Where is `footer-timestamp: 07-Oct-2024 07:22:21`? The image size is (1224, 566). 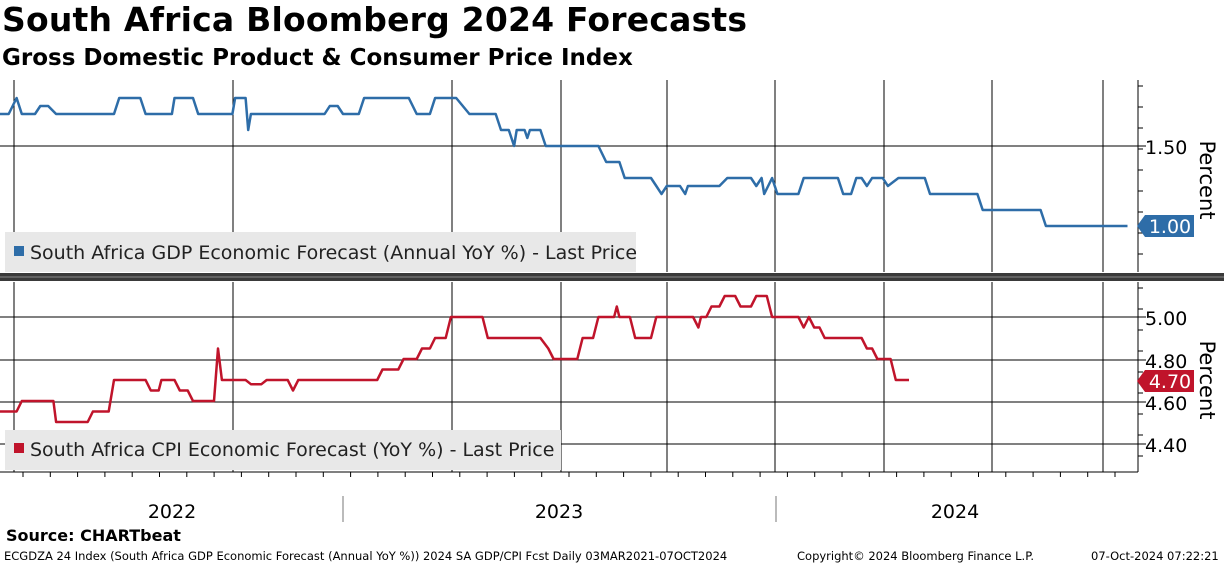
footer-timestamp: 07-Oct-2024 07:22:21 is located at coordinates (1155, 556).